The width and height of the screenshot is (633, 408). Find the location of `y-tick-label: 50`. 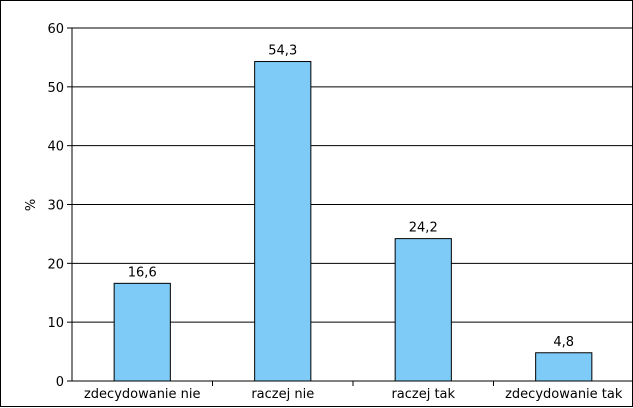

y-tick-label: 50 is located at coordinates (55, 88).